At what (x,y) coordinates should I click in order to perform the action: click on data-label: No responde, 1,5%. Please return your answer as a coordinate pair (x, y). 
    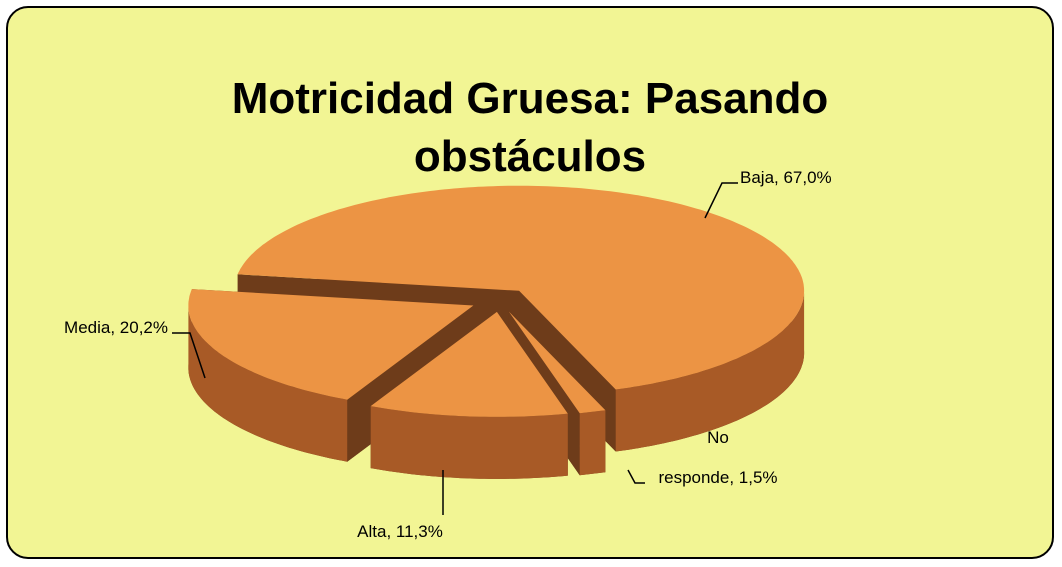
    Looking at the image, I should click on (717, 457).